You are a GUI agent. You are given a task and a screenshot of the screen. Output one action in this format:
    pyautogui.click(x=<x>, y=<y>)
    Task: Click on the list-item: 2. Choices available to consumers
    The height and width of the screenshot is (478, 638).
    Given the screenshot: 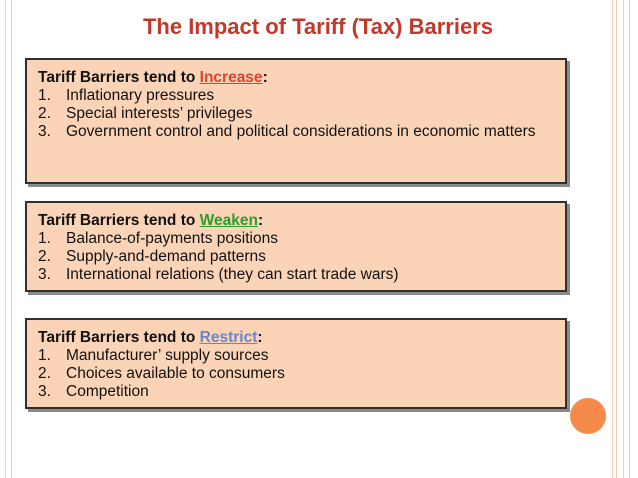 What is the action you would take?
    pyautogui.click(x=296, y=374)
    